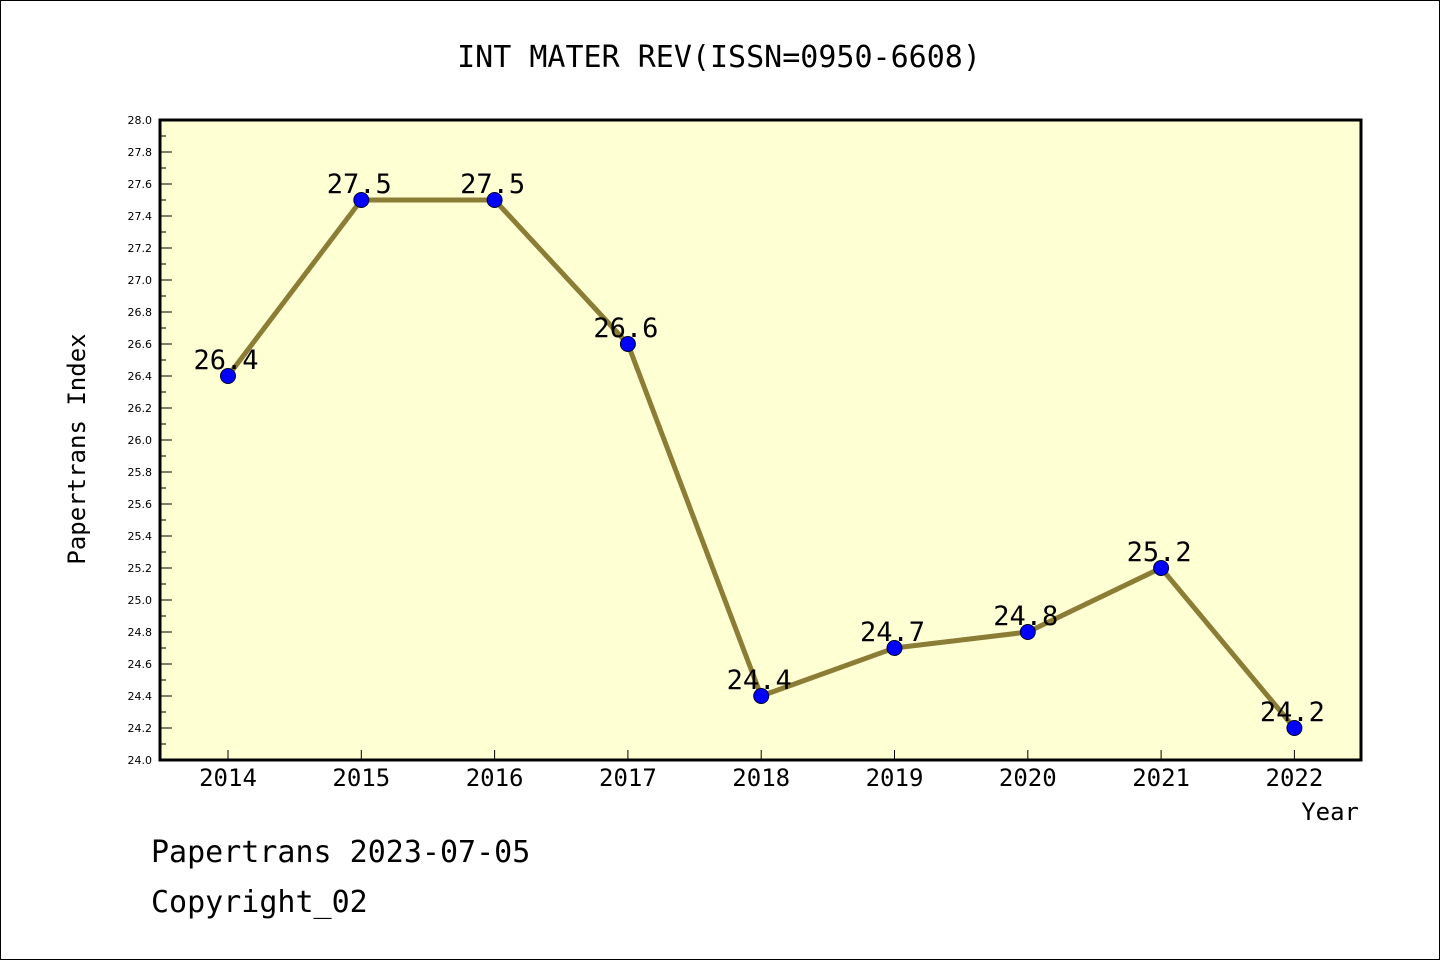  What do you see at coordinates (140, 632) in the screenshot?
I see `y-tick-label: 24.8` at bounding box center [140, 632].